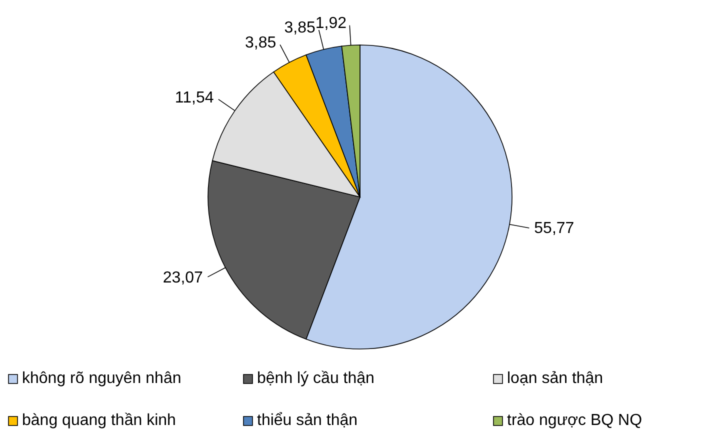 The image size is (704, 433). What do you see at coordinates (574, 421) in the screenshot?
I see `legend-label: trào ngược BQ NQ` at bounding box center [574, 421].